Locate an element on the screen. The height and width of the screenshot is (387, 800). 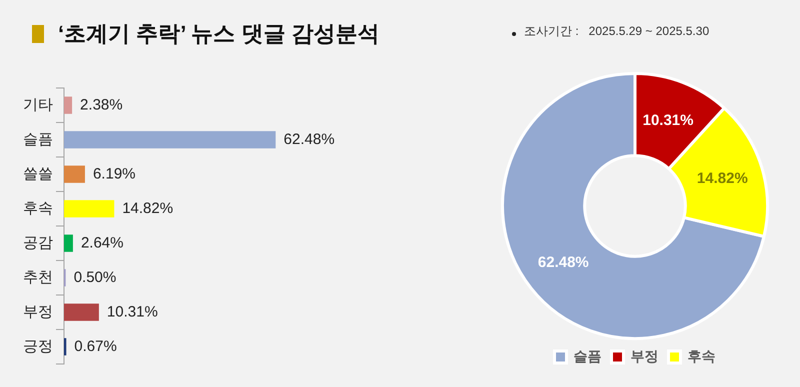
y-tick-label: 슬픔 is located at coordinates (38, 139).